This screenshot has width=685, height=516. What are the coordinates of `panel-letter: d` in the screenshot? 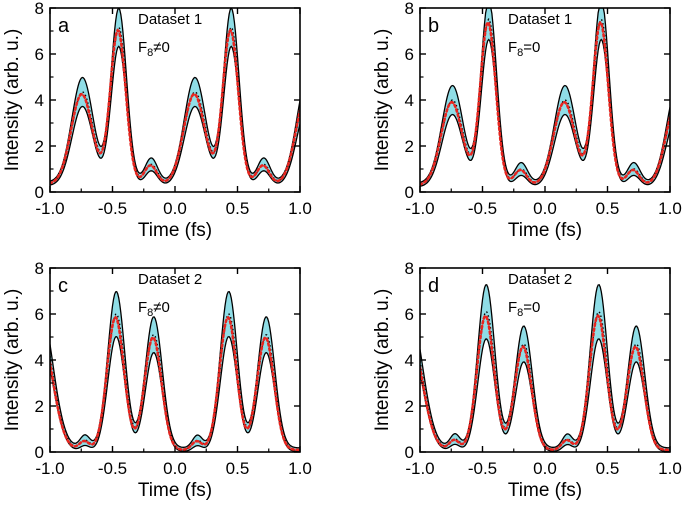 It's located at (433, 286).